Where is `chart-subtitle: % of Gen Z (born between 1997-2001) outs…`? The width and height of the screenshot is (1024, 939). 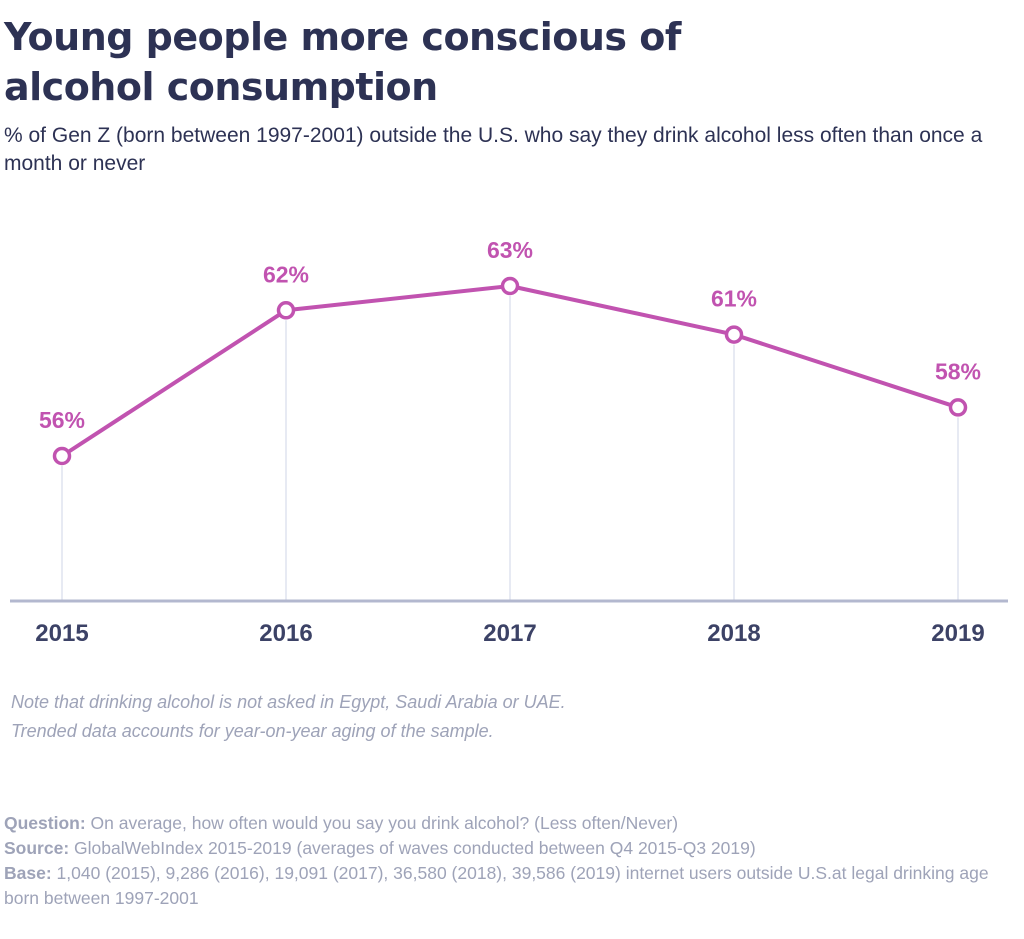 chart-subtitle: % of Gen Z (born between 1997-2001) outs… is located at coordinates (493, 149).